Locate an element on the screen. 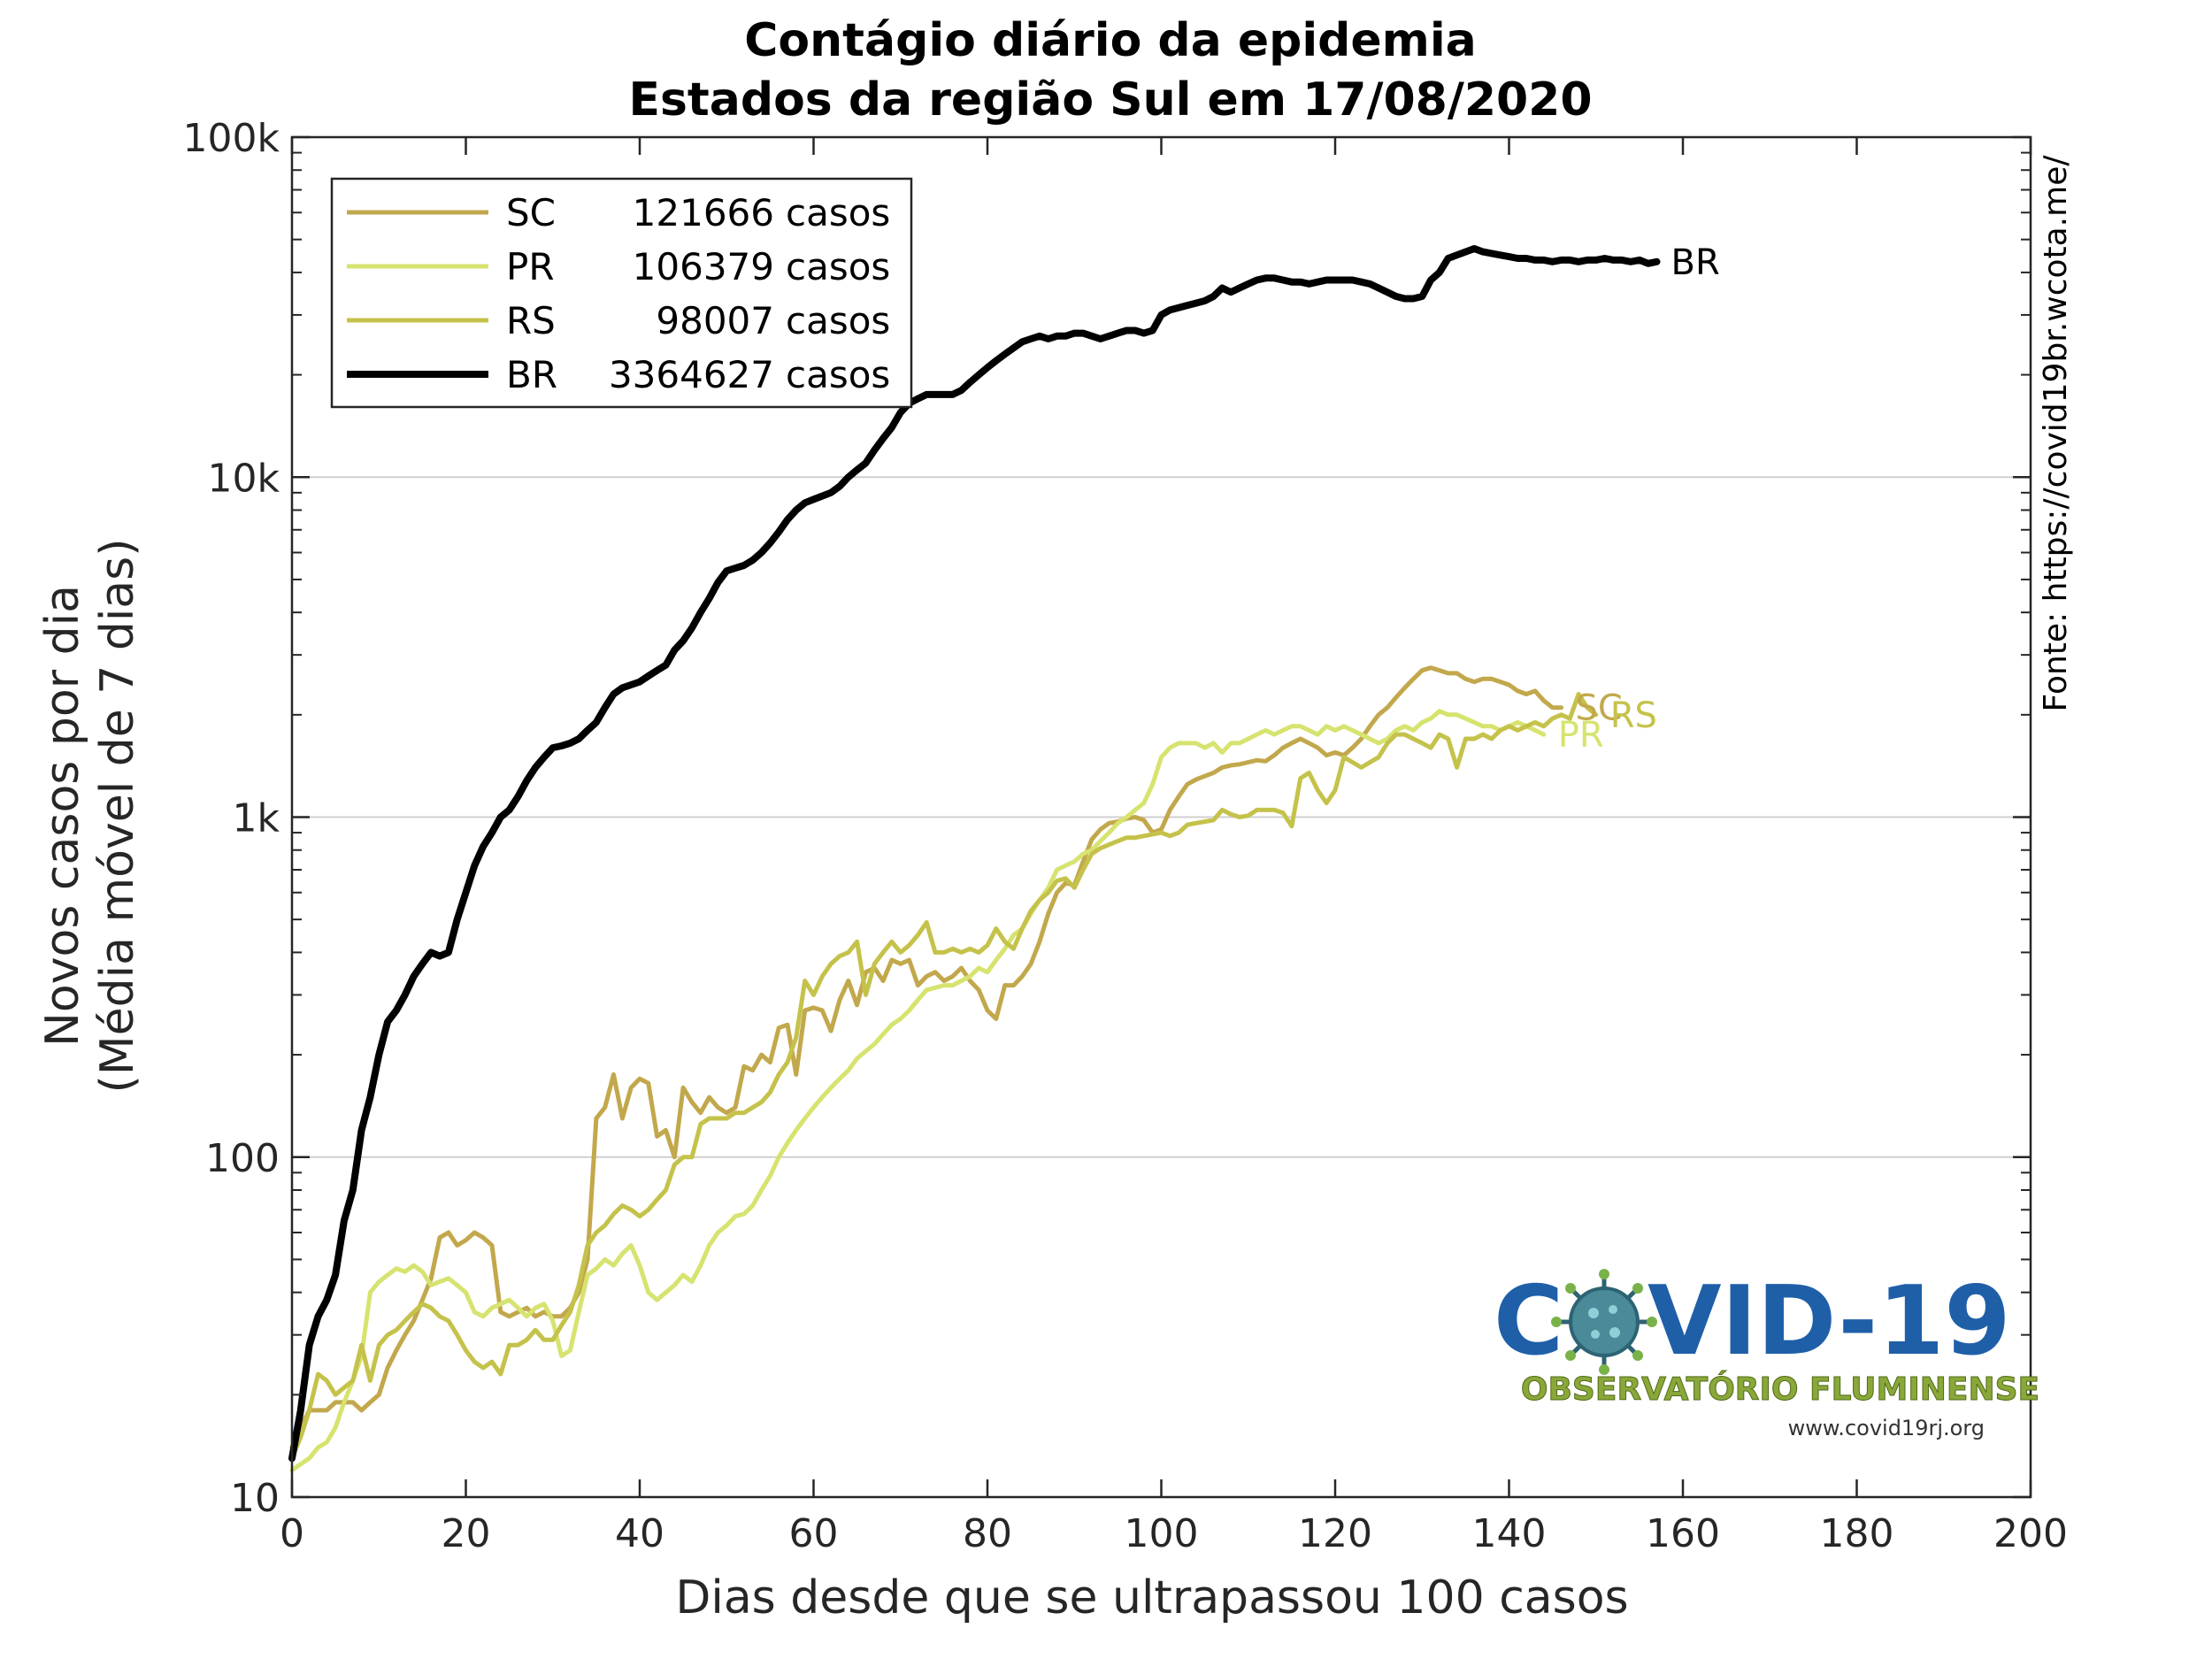  x-tick-label: 0 is located at coordinates (292, 1534).